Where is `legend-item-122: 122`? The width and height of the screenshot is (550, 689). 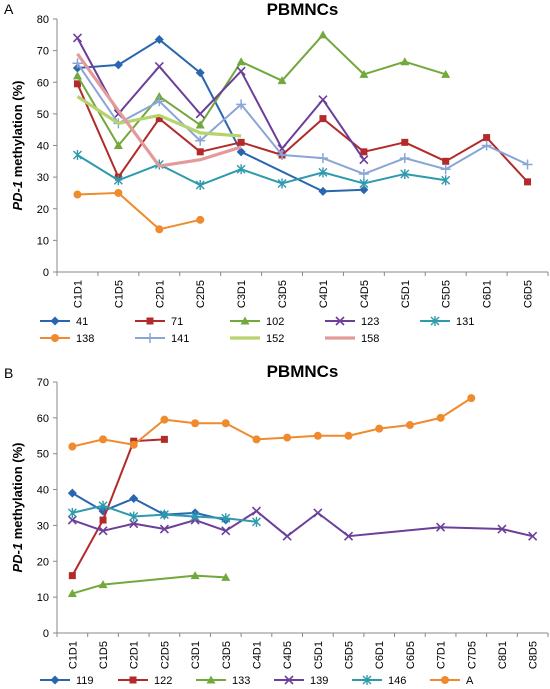 legend-item-122: 122 is located at coordinates (145, 681).